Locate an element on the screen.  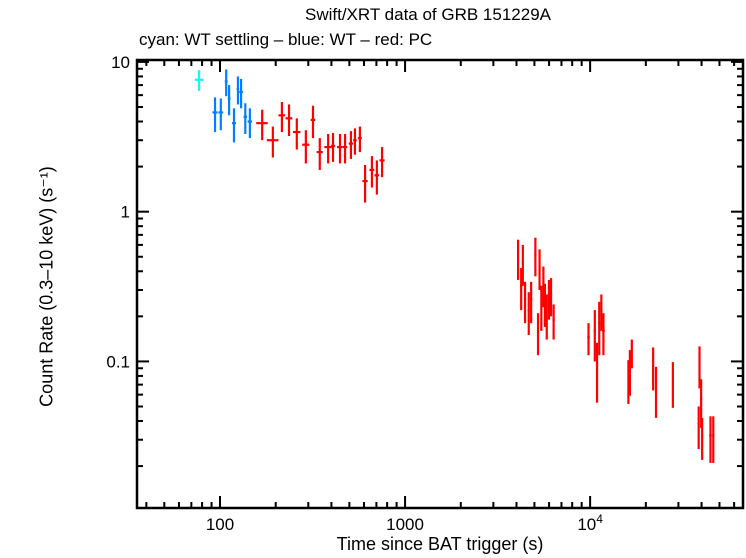
x-tick-label: 10⁴ is located at coordinates (590, 523).